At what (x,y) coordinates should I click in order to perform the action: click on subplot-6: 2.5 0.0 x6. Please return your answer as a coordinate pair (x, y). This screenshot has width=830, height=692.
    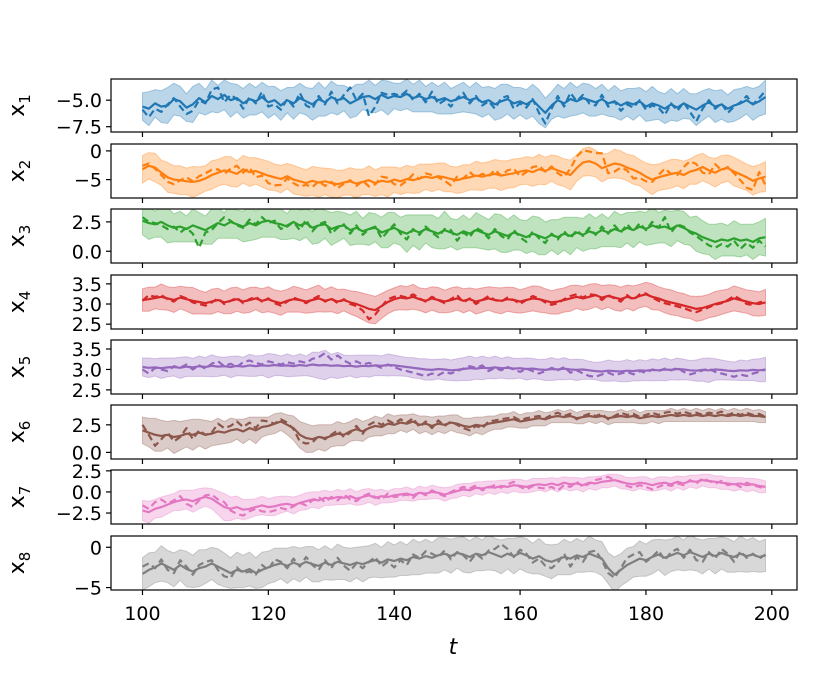
    Looking at the image, I should click on (401, 434).